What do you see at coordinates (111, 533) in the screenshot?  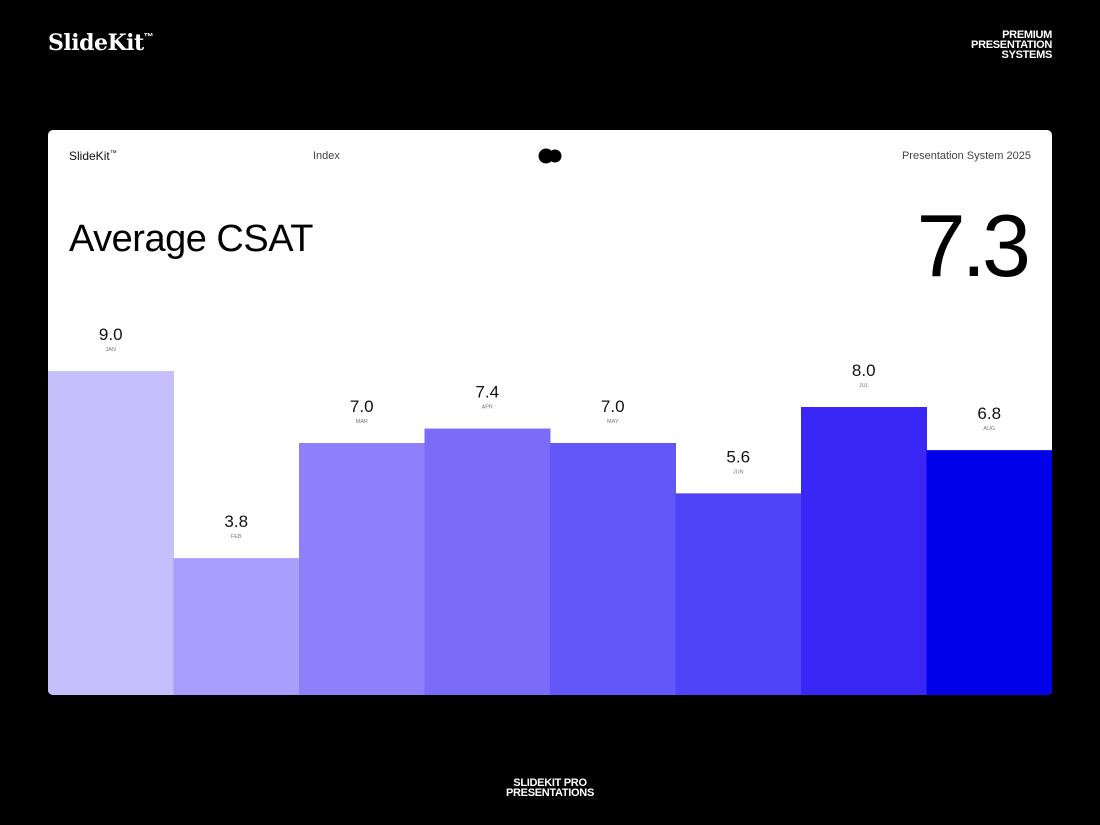 I see `bar-jan` at bounding box center [111, 533].